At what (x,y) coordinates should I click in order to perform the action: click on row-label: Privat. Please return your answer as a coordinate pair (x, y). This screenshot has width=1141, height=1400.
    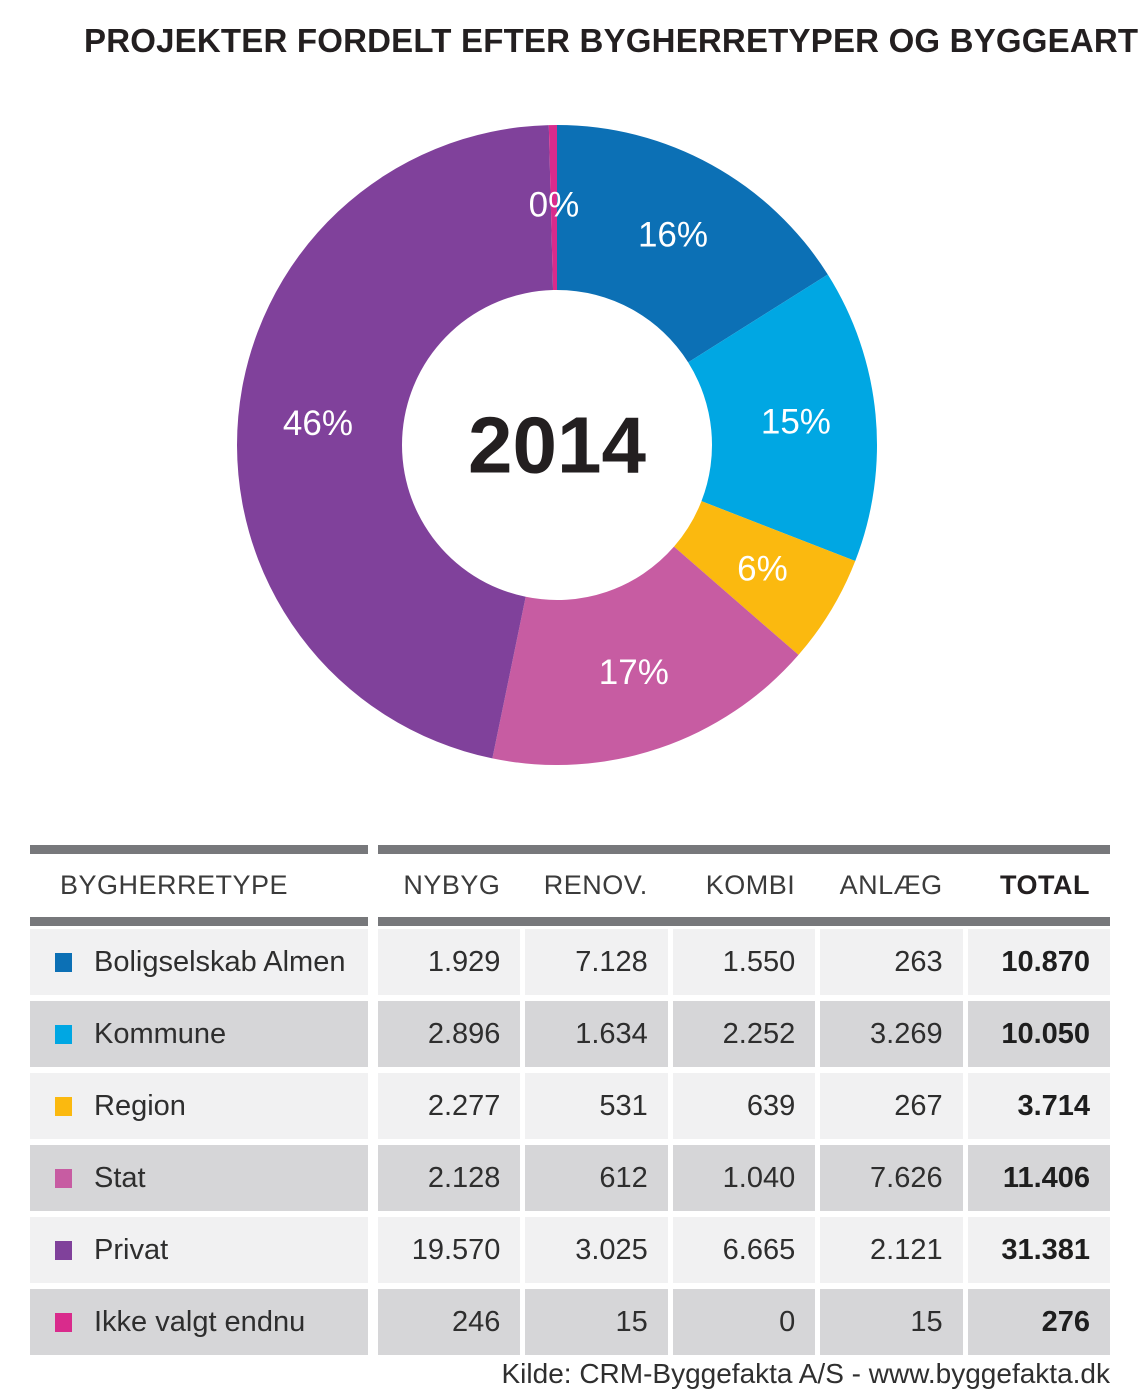
    Looking at the image, I should click on (131, 1249).